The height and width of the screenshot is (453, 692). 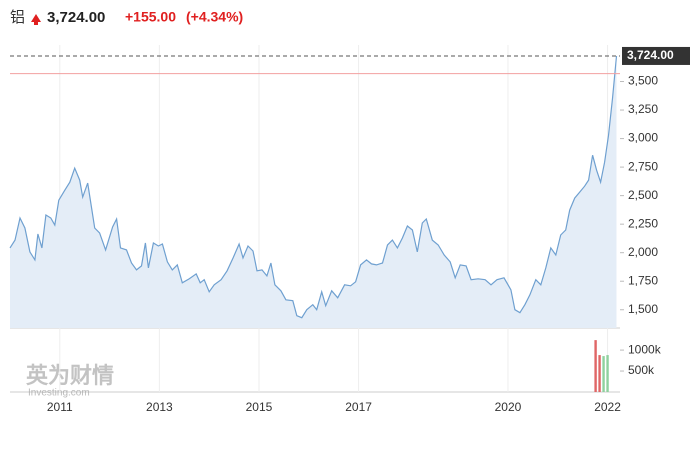 What do you see at coordinates (214, 17) in the screenshot?
I see `change-percent: (+4.34%)` at bounding box center [214, 17].